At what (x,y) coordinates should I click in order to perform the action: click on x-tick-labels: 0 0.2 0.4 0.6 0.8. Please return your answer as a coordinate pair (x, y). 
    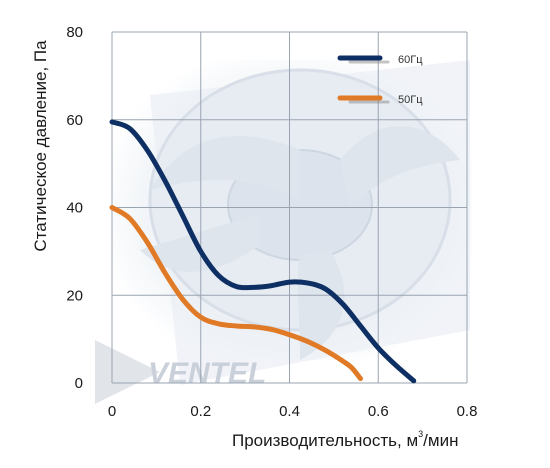
    Looking at the image, I should click on (293, 411).